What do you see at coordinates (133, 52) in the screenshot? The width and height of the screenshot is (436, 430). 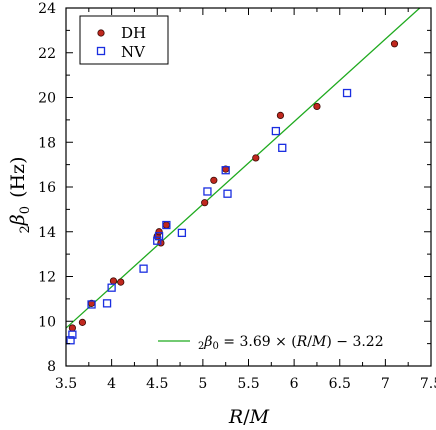 I see `legend-nv-label: NV` at bounding box center [133, 52].